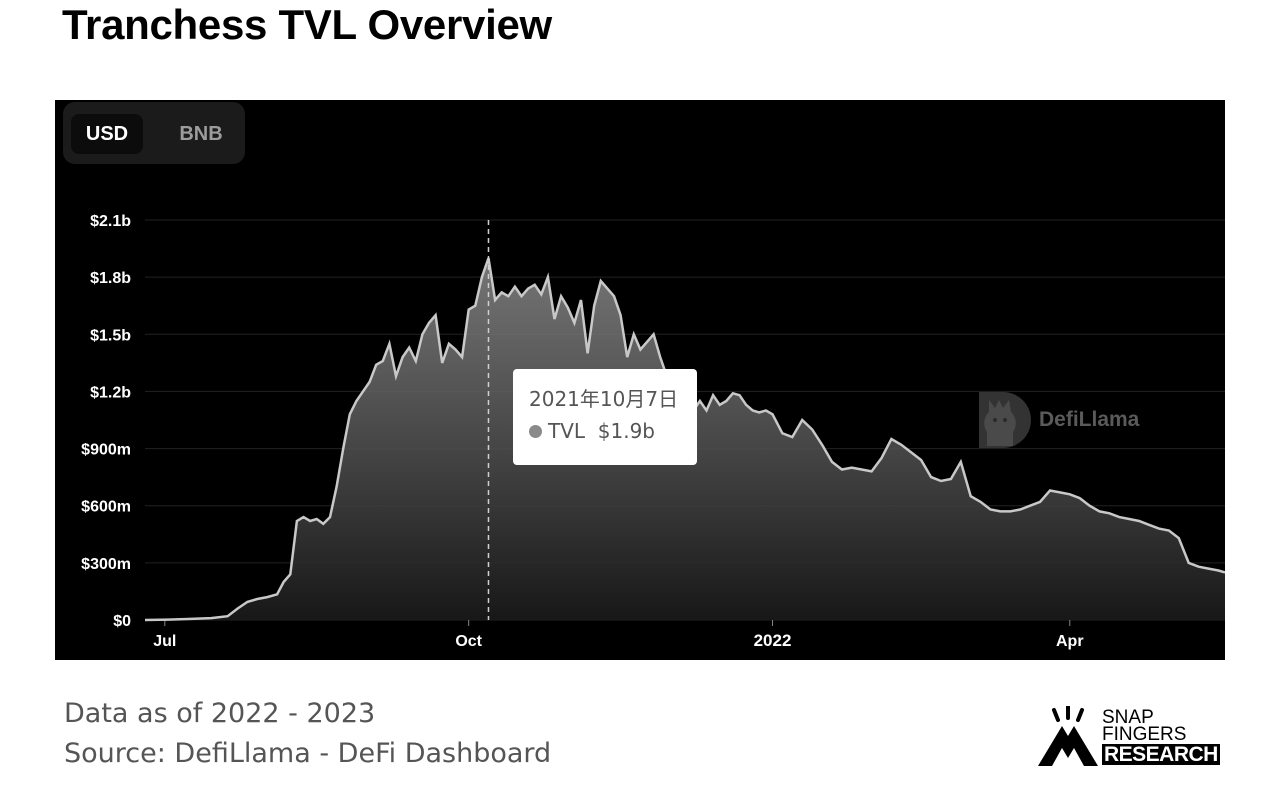  What do you see at coordinates (122, 621) in the screenshot?
I see `y-tick-label: $0` at bounding box center [122, 621].